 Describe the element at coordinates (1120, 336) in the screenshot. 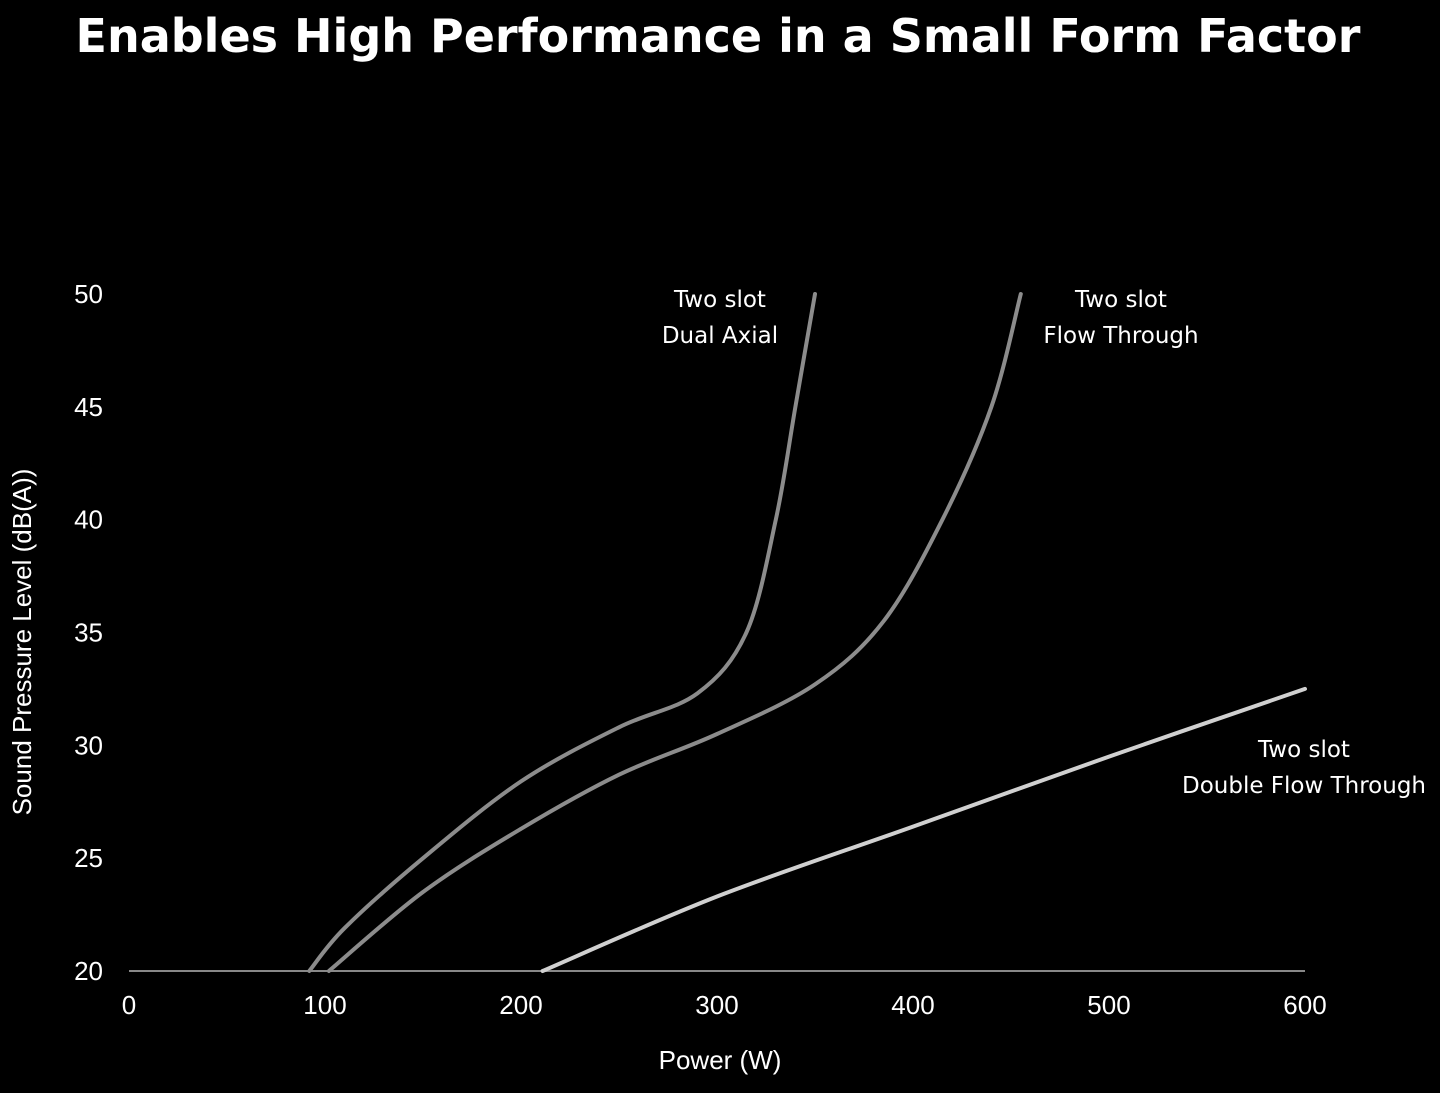

I see `series-label: Flow Through` at that location.